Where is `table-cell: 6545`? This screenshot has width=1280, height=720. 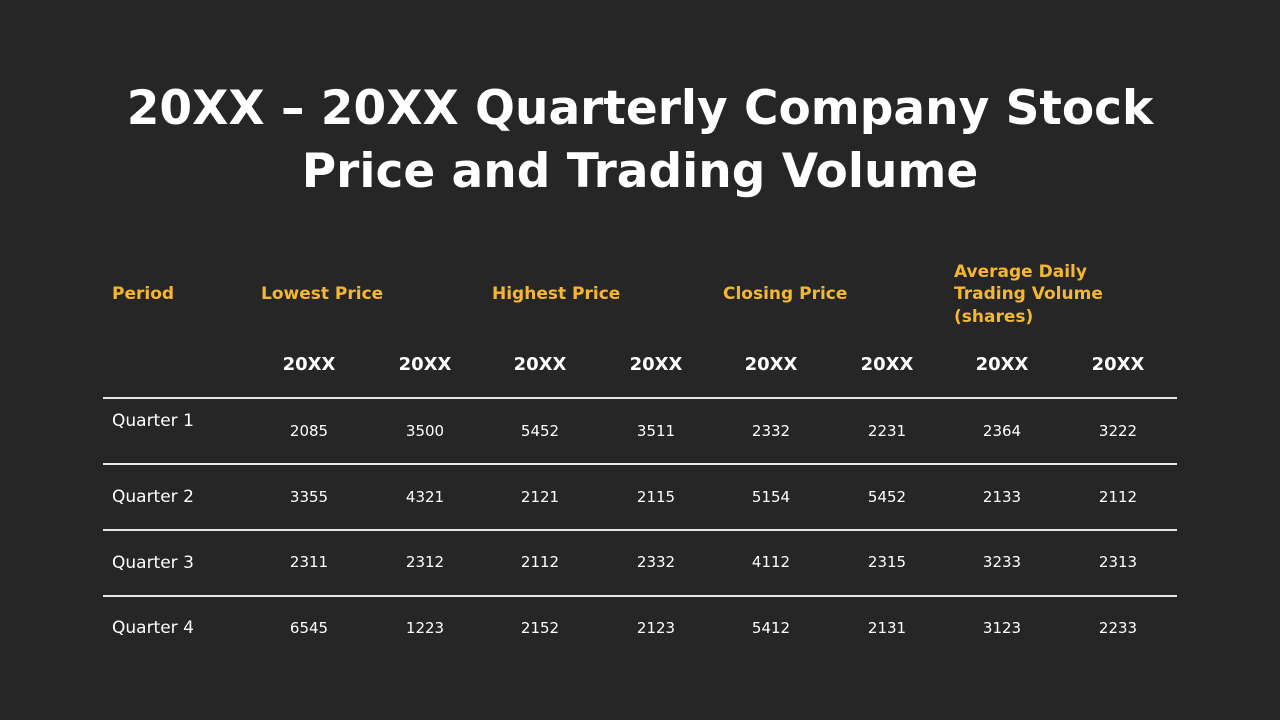
table-cell: 6545 is located at coordinates (309, 628).